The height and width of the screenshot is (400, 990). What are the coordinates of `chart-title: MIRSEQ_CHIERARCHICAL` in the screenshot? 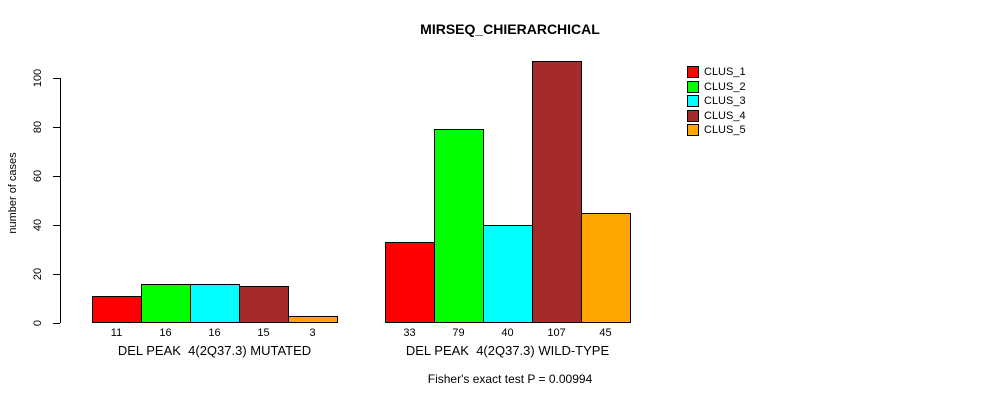 It's located at (510, 29).